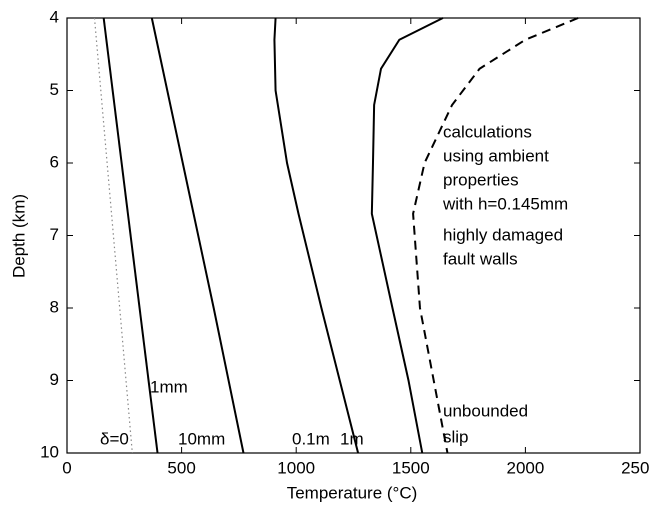 The height and width of the screenshot is (513, 649). I want to click on x-tick-label: 2000, so click(525, 467).